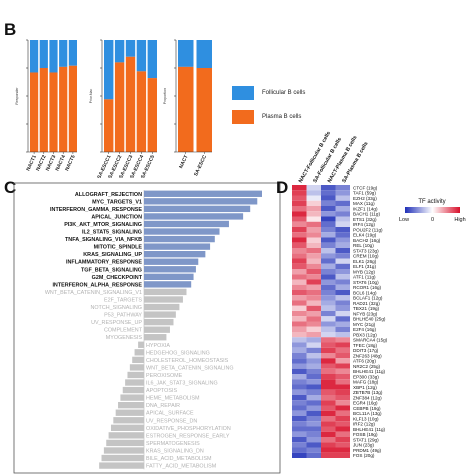 The image size is (474, 474). I want to click on pathway-bar-estrogen_response_early, so click(126, 435).